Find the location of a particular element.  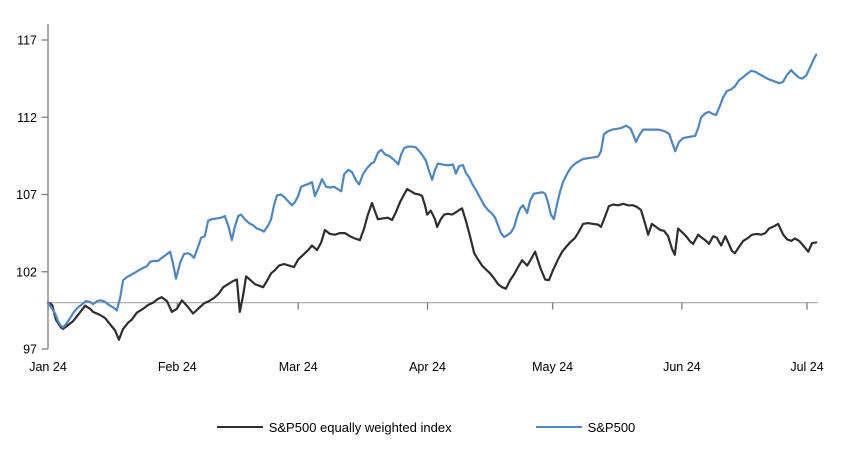

chart-legend: S&P500 equally weighted index S&P500 is located at coordinates (426, 427).